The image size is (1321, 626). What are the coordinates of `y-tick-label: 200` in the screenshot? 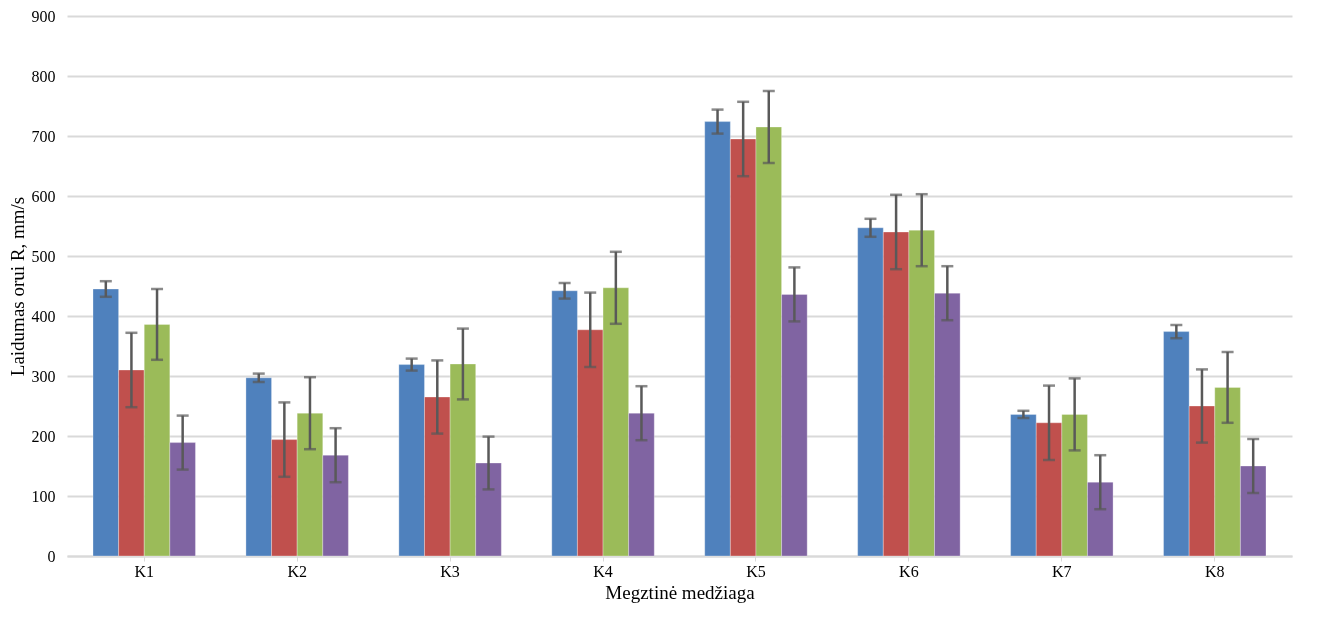 It's located at (43, 436).